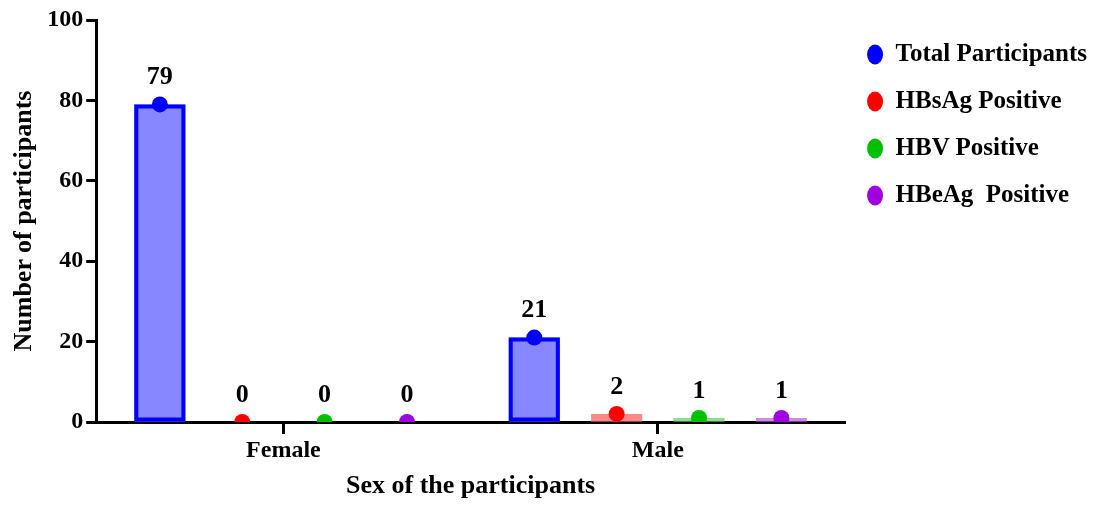 The width and height of the screenshot is (1102, 511). What do you see at coordinates (982, 193) in the screenshot?
I see `legend-label: HBeAg Positive` at bounding box center [982, 193].